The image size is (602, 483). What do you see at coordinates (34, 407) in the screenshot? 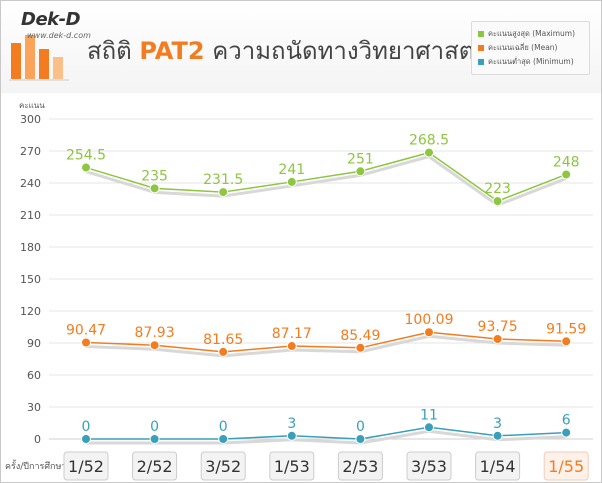
I see `y-tick-label: 30` at bounding box center [34, 407].